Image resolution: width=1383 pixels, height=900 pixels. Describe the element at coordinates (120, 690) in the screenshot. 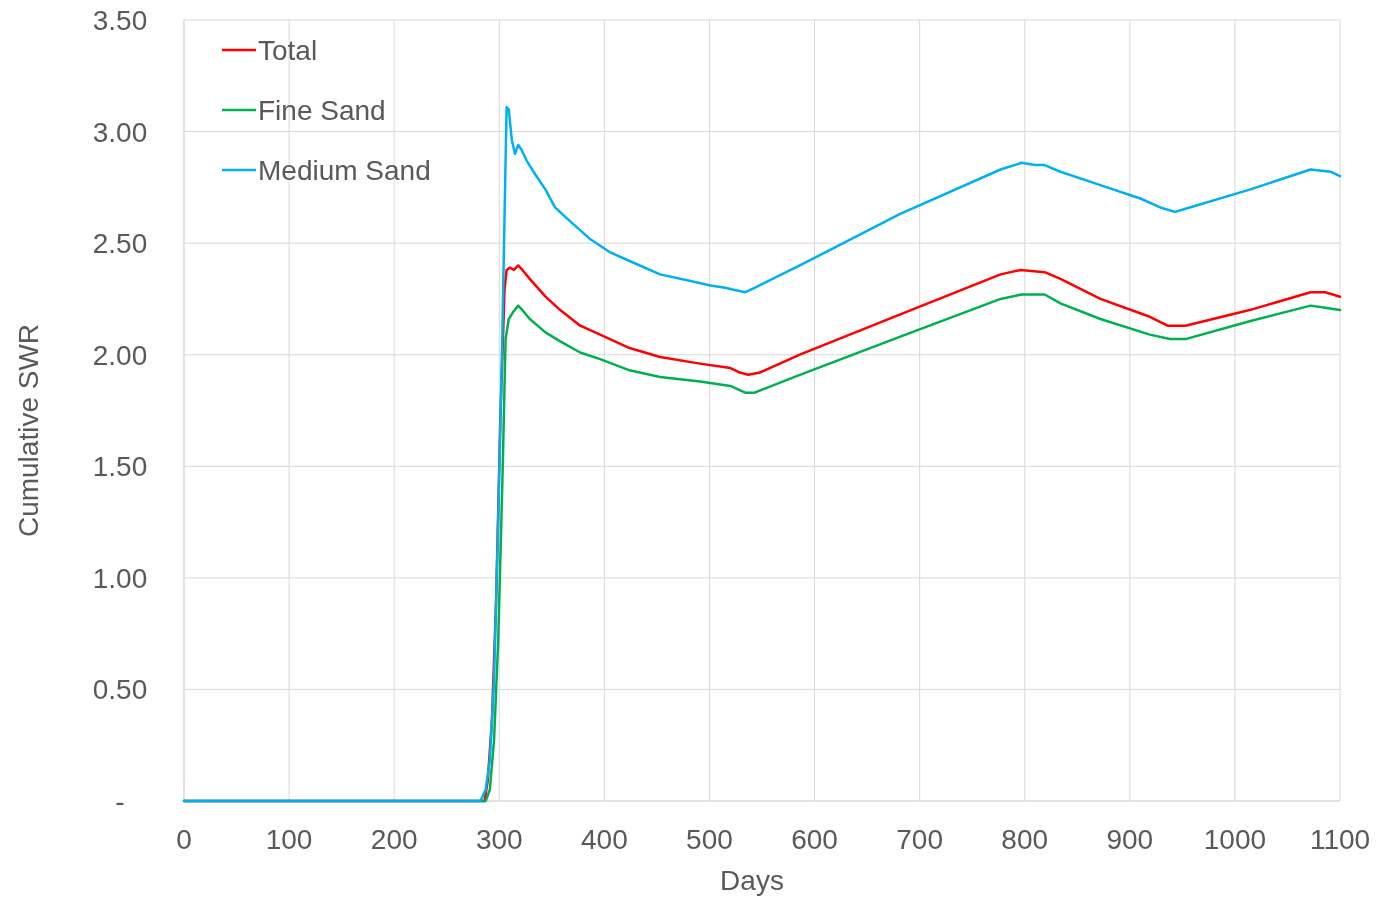

I see `y-tick-label: 0.50` at that location.